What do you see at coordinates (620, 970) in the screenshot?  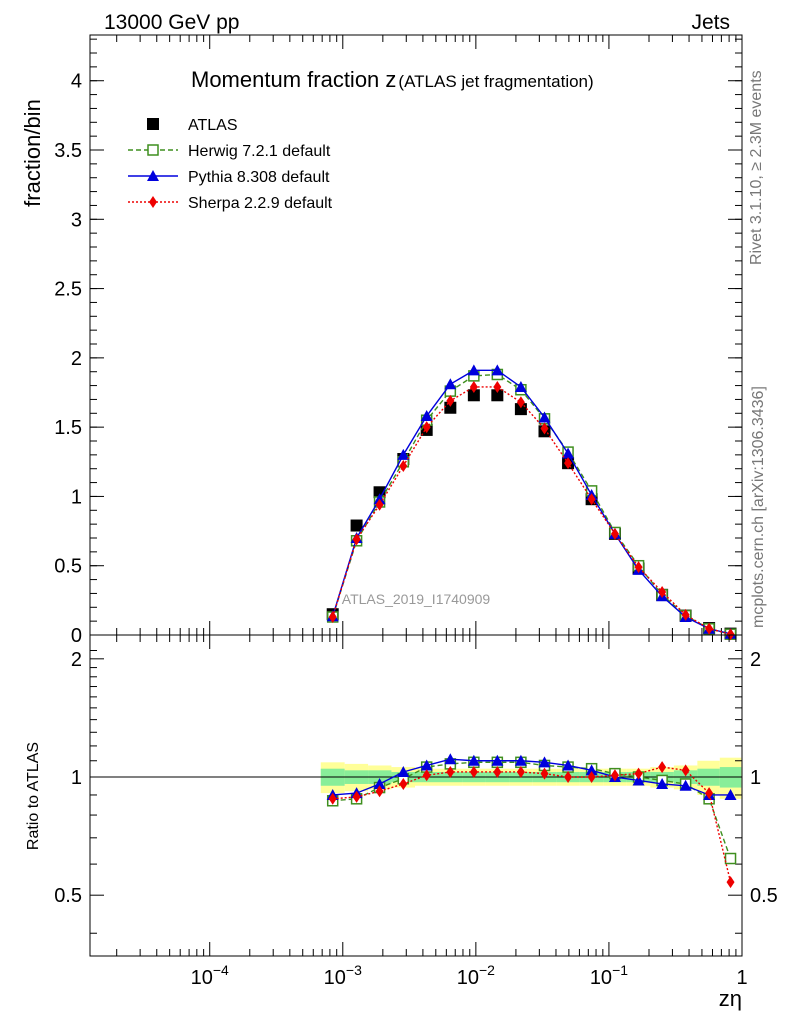 I see `x-tick-exponent: −1` at bounding box center [620, 970].